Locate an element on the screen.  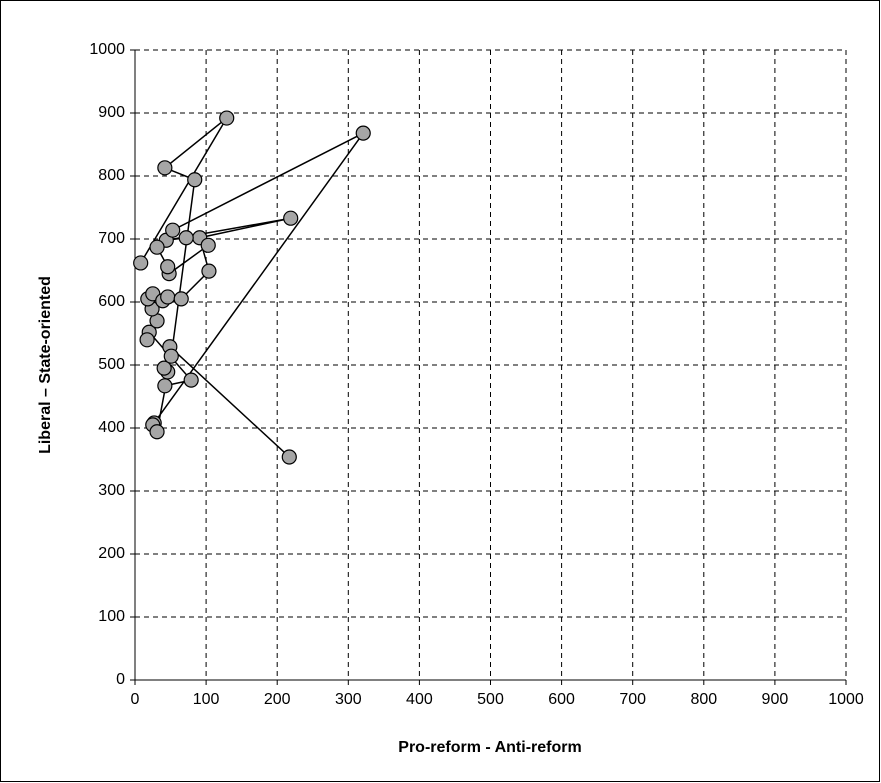
y-tick-label: 100 is located at coordinates (111, 616).